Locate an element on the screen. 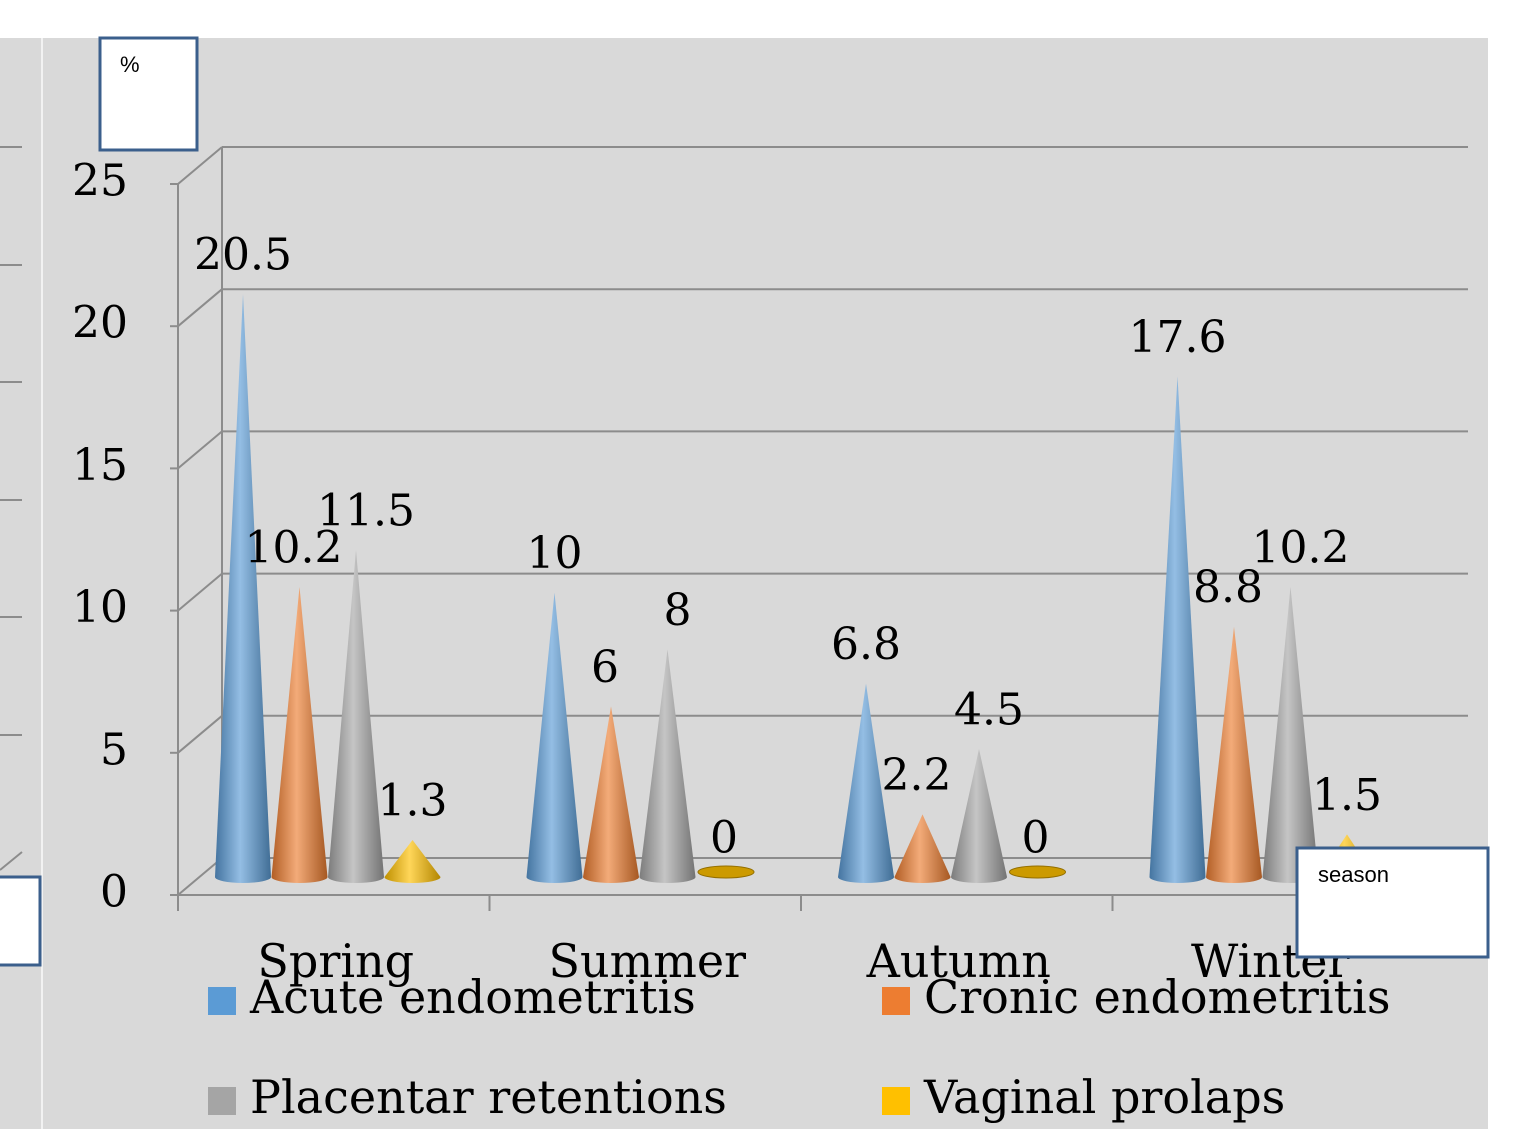 The width and height of the screenshot is (1518, 1129). ylabel-box is located at coordinates (148, 94).